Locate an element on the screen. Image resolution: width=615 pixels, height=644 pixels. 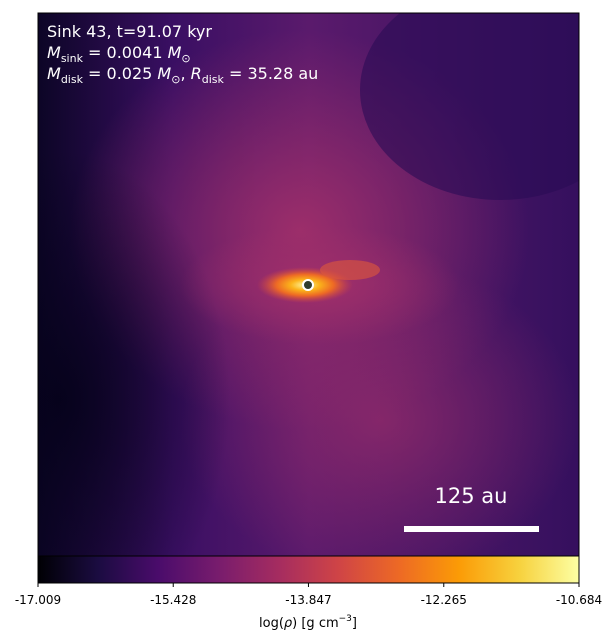
tick-label: -17.009 is located at coordinates (38, 600).